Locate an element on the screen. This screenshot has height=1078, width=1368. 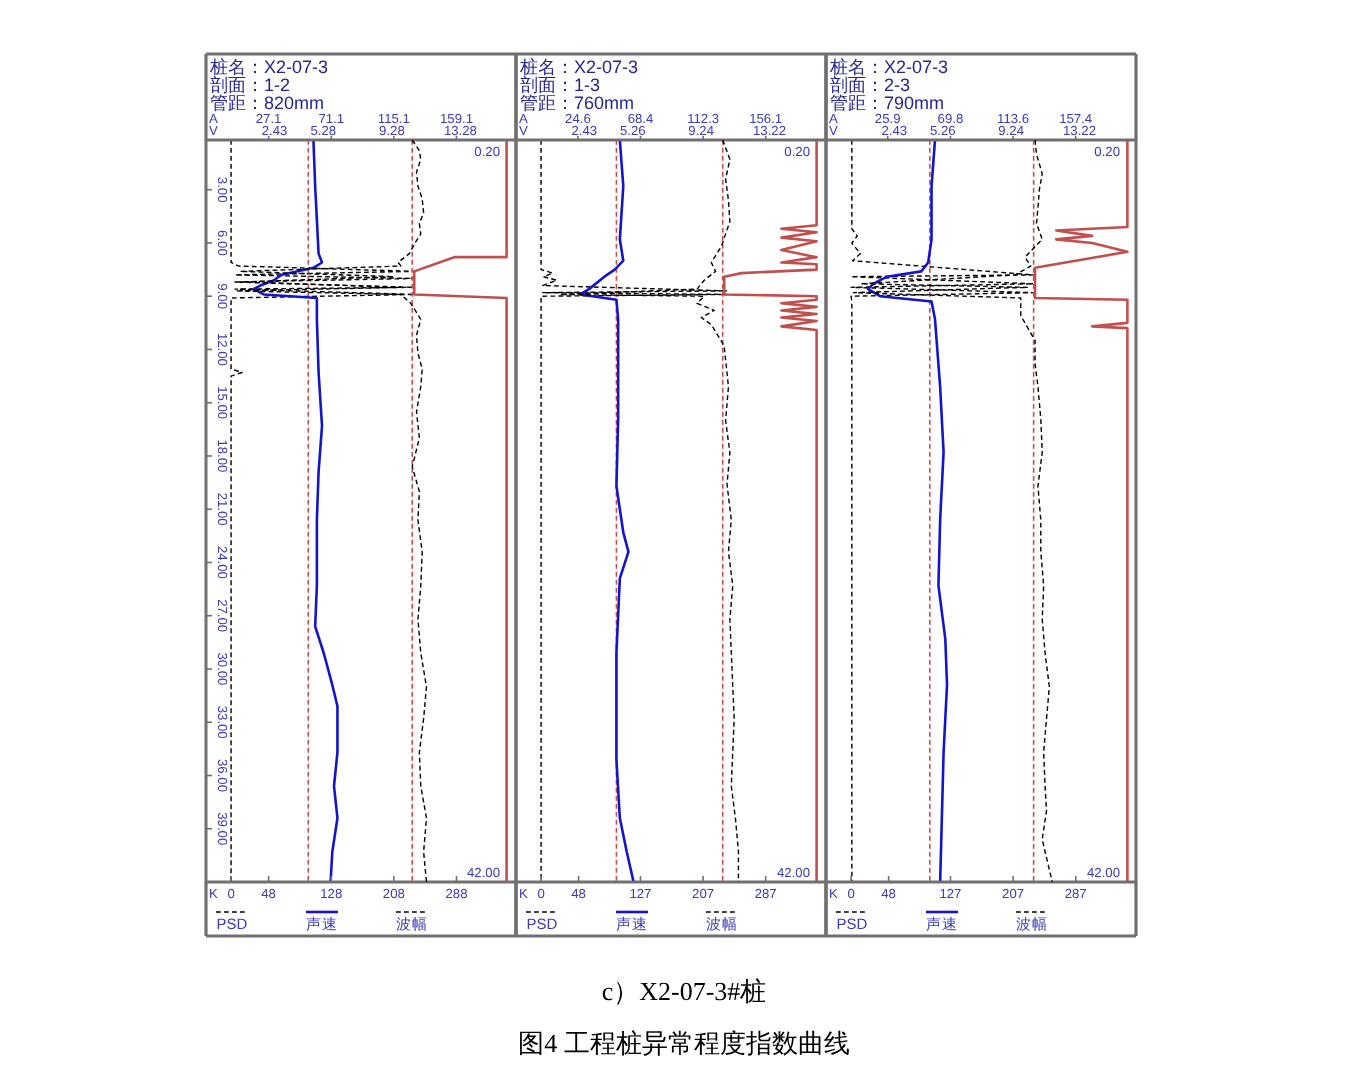
line-series is located at coordinates (460, 511).